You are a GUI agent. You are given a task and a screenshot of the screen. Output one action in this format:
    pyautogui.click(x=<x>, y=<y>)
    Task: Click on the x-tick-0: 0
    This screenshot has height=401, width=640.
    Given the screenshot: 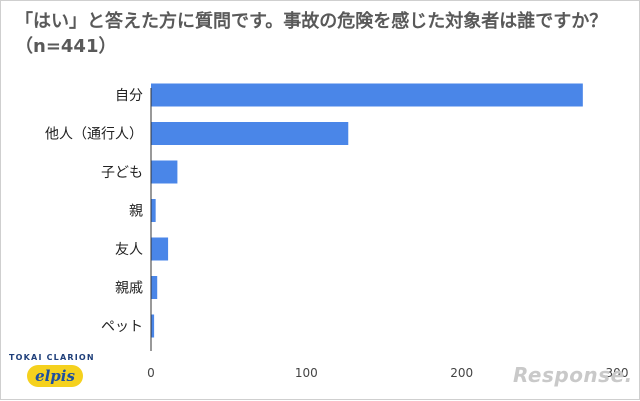 What is the action you would take?
    pyautogui.click(x=151, y=373)
    